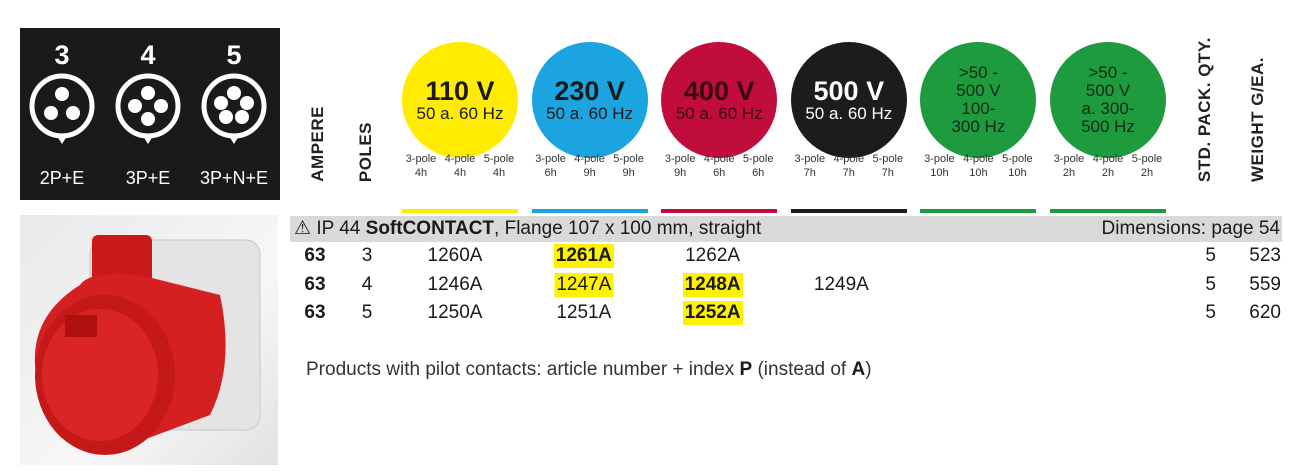 This screenshot has width=1300, height=474. I want to click on section-prefix: IP 44, so click(338, 228).